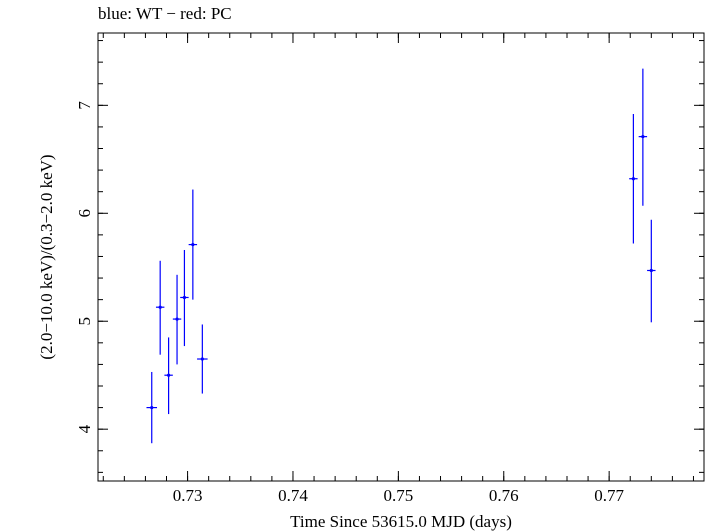 The width and height of the screenshot is (705, 532). I want to click on x-tick-label: 0.75, so click(398, 495).